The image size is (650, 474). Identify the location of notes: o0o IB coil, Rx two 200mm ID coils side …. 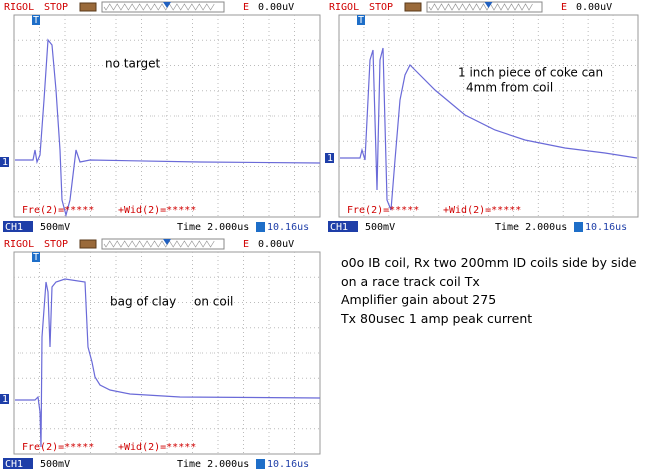
(489, 291).